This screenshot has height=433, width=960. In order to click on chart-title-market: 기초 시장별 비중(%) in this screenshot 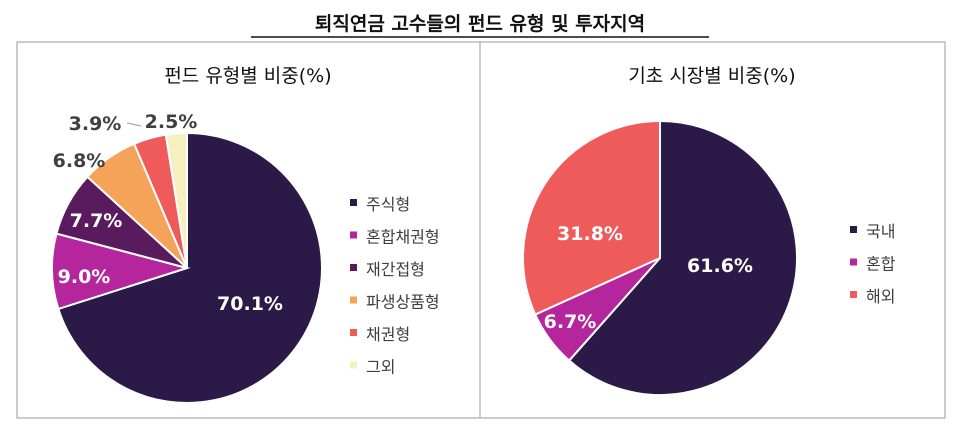, I will do `click(711, 76)`.